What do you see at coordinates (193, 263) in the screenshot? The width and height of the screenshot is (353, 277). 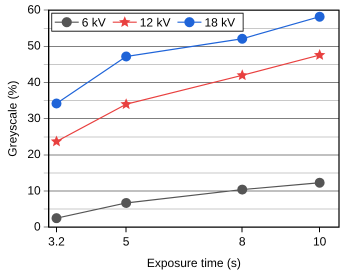 I see `x-axis-title: Exposure time (s)` at bounding box center [193, 263].